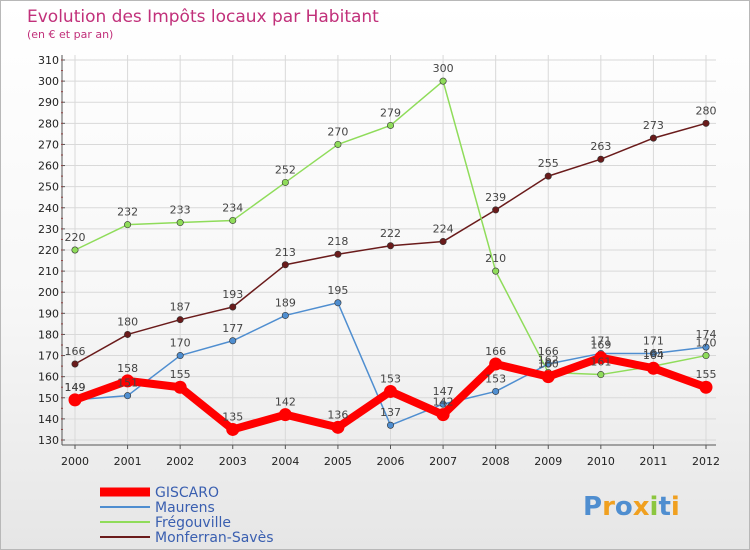  I want to click on legend-label: GISCARO, so click(187, 493).